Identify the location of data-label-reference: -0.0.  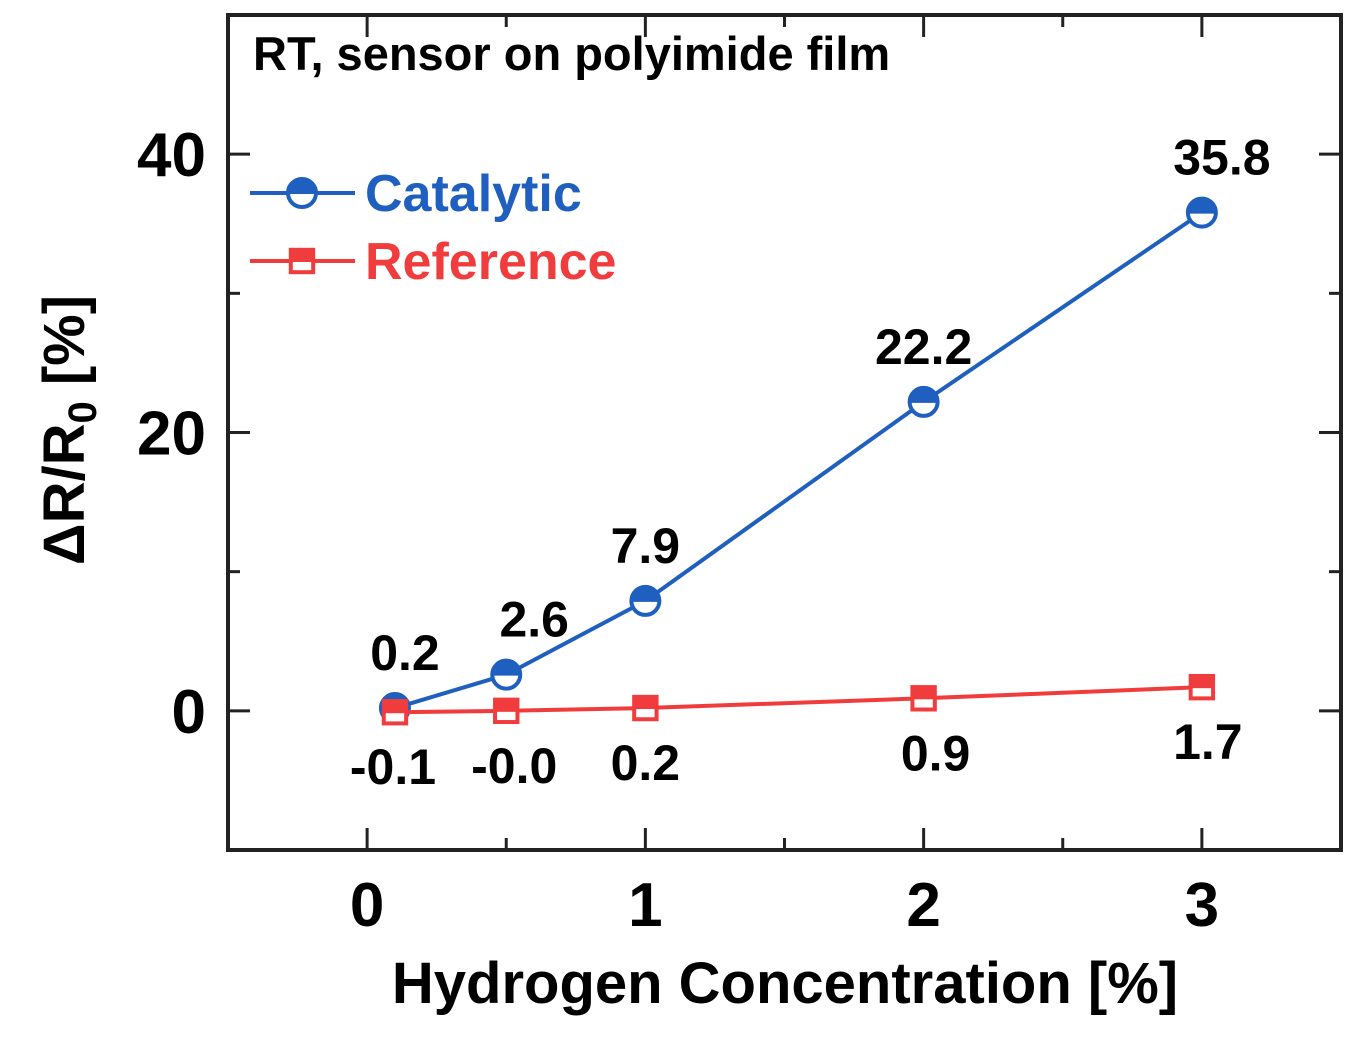
(514, 766).